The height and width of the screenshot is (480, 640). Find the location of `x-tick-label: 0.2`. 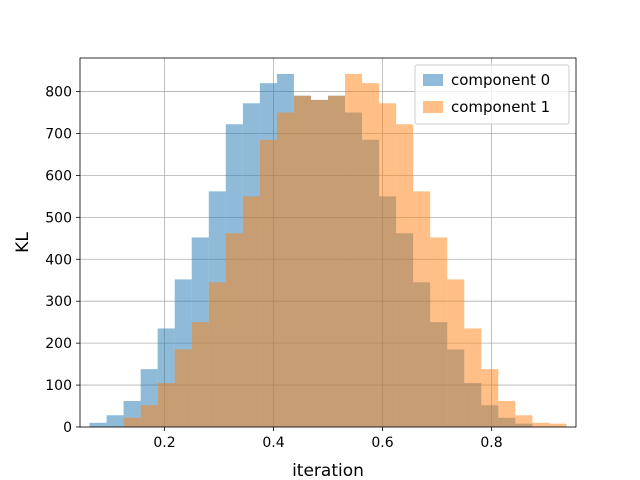

x-tick-label: 0.2 is located at coordinates (164, 443).